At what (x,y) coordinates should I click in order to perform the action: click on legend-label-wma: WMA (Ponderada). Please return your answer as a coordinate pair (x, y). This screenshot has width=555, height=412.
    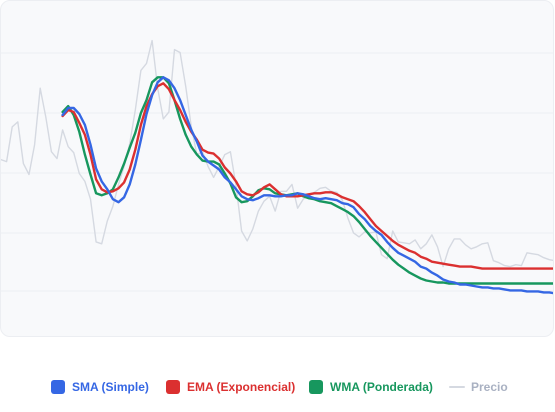
    Looking at the image, I should click on (381, 387).